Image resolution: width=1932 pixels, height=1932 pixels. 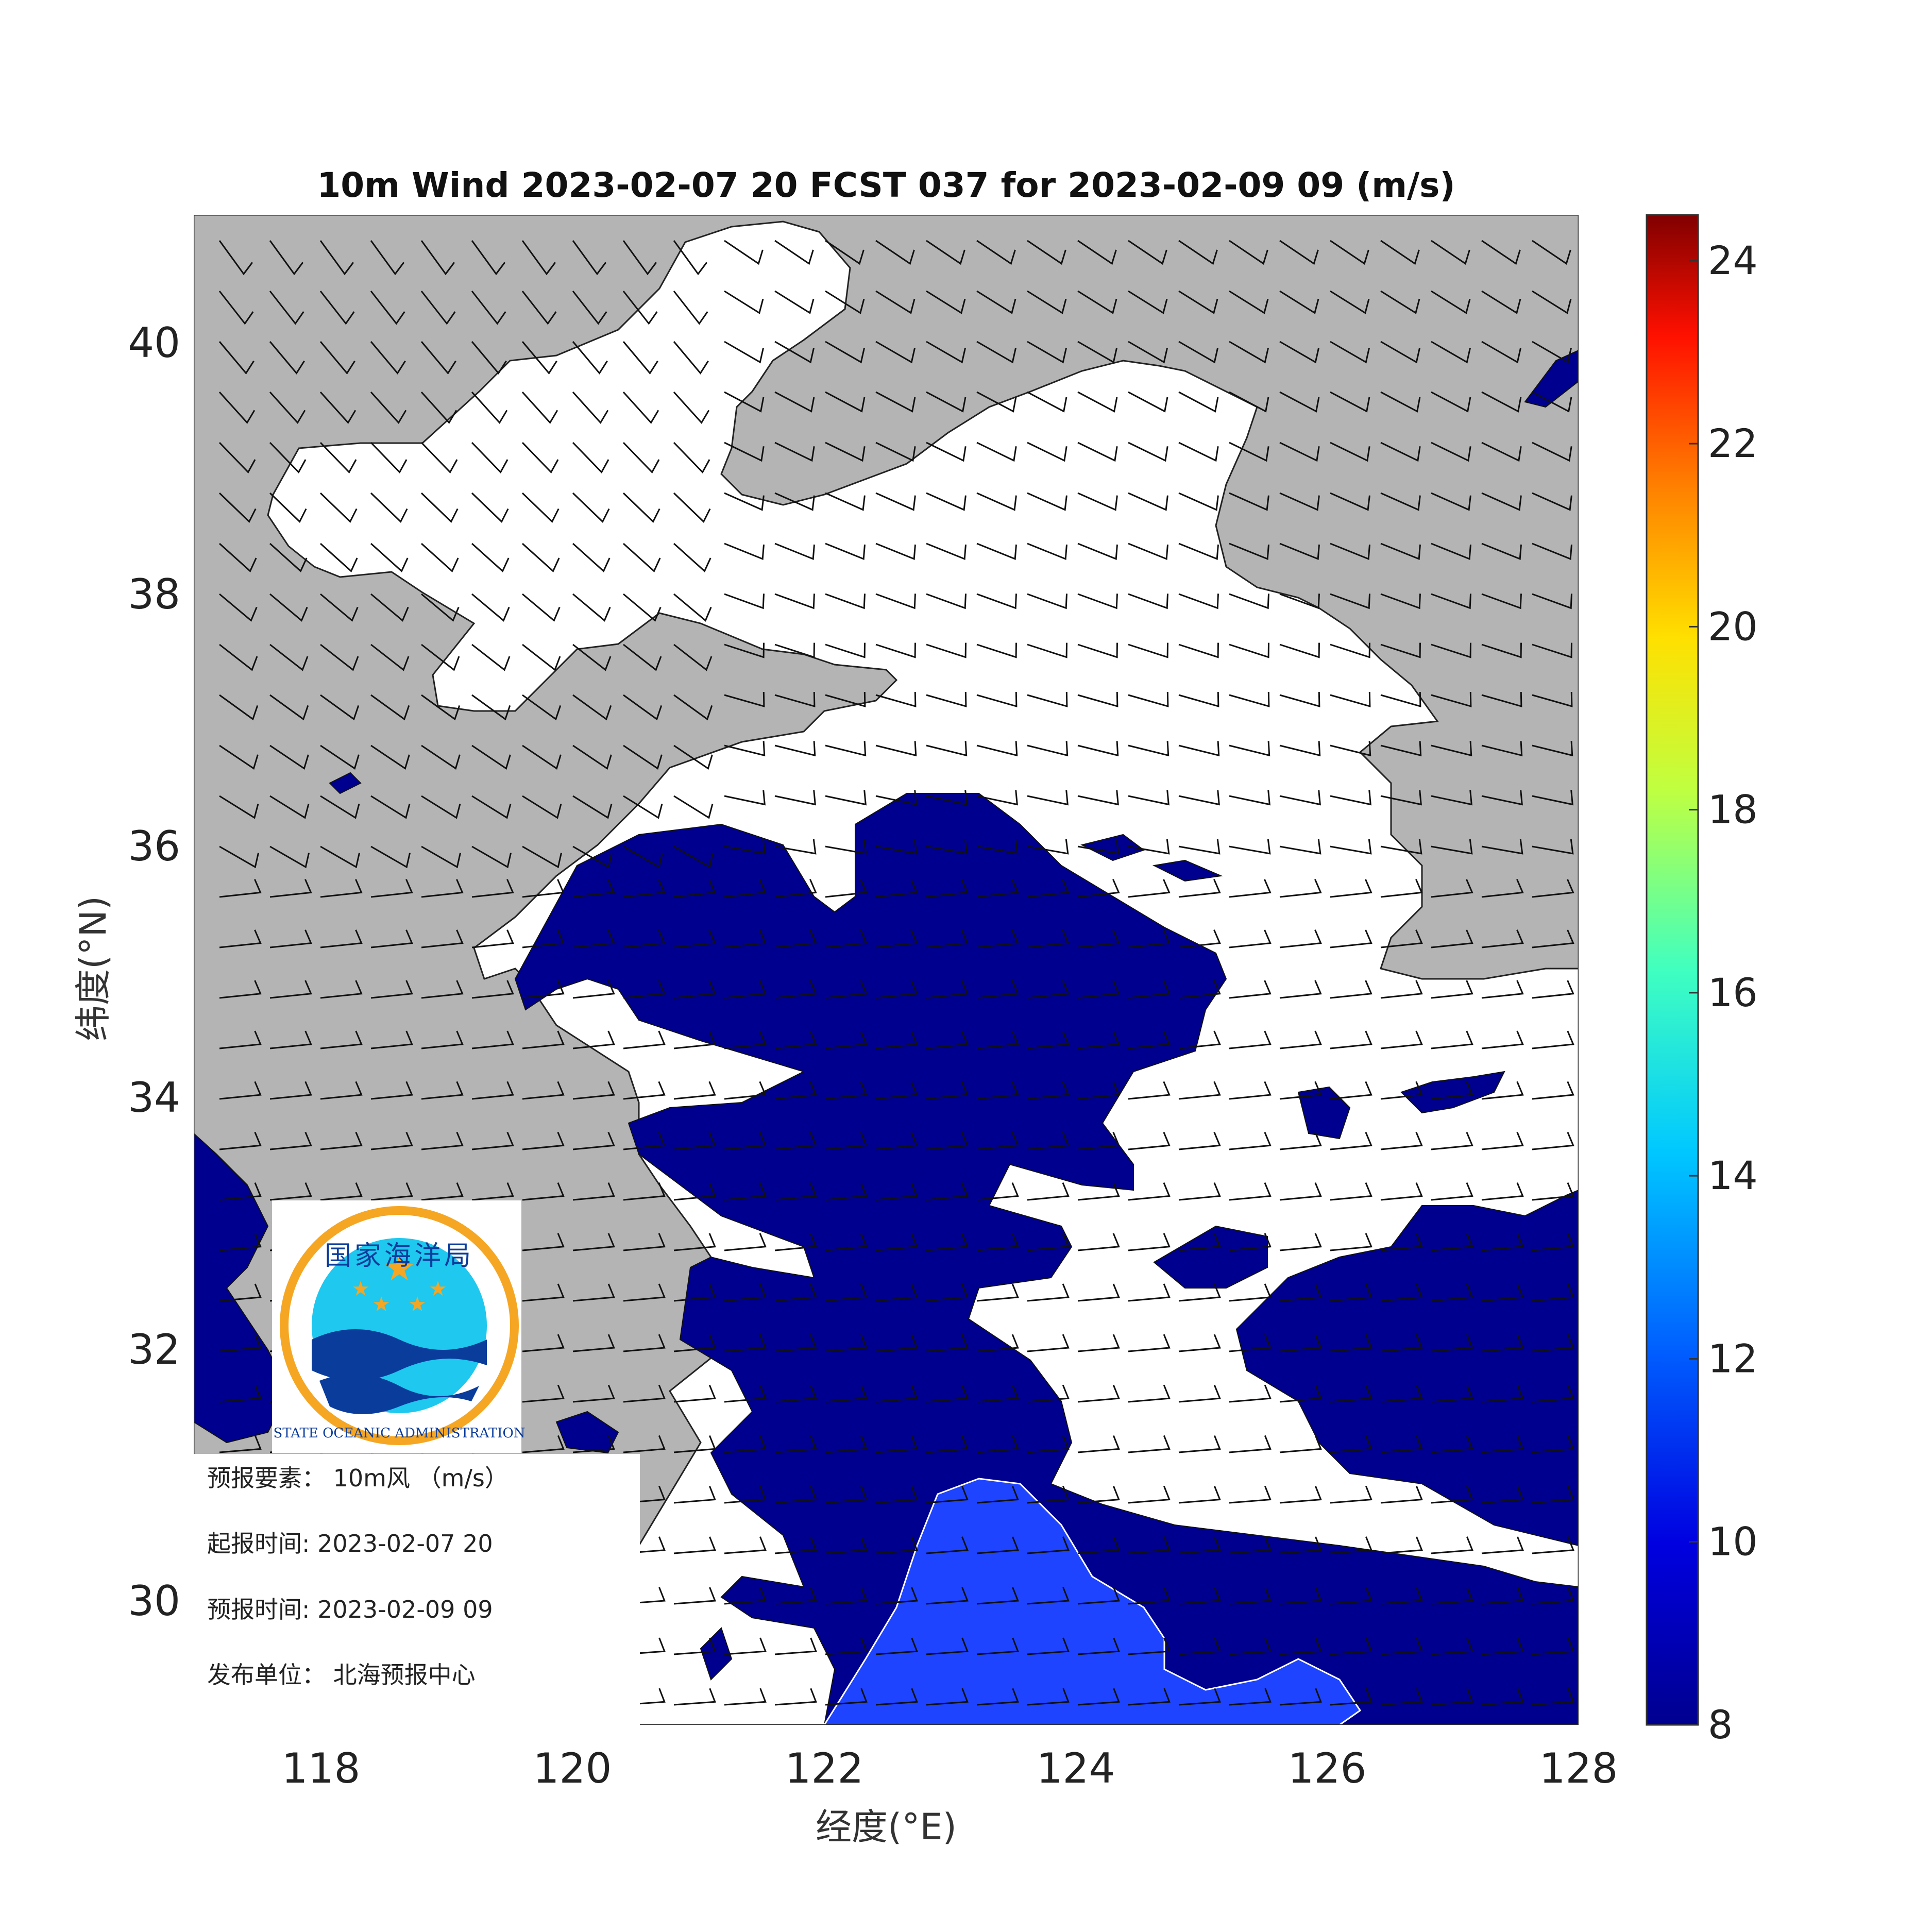 I want to click on logo-star-icon: ★, so click(x=438, y=1289).